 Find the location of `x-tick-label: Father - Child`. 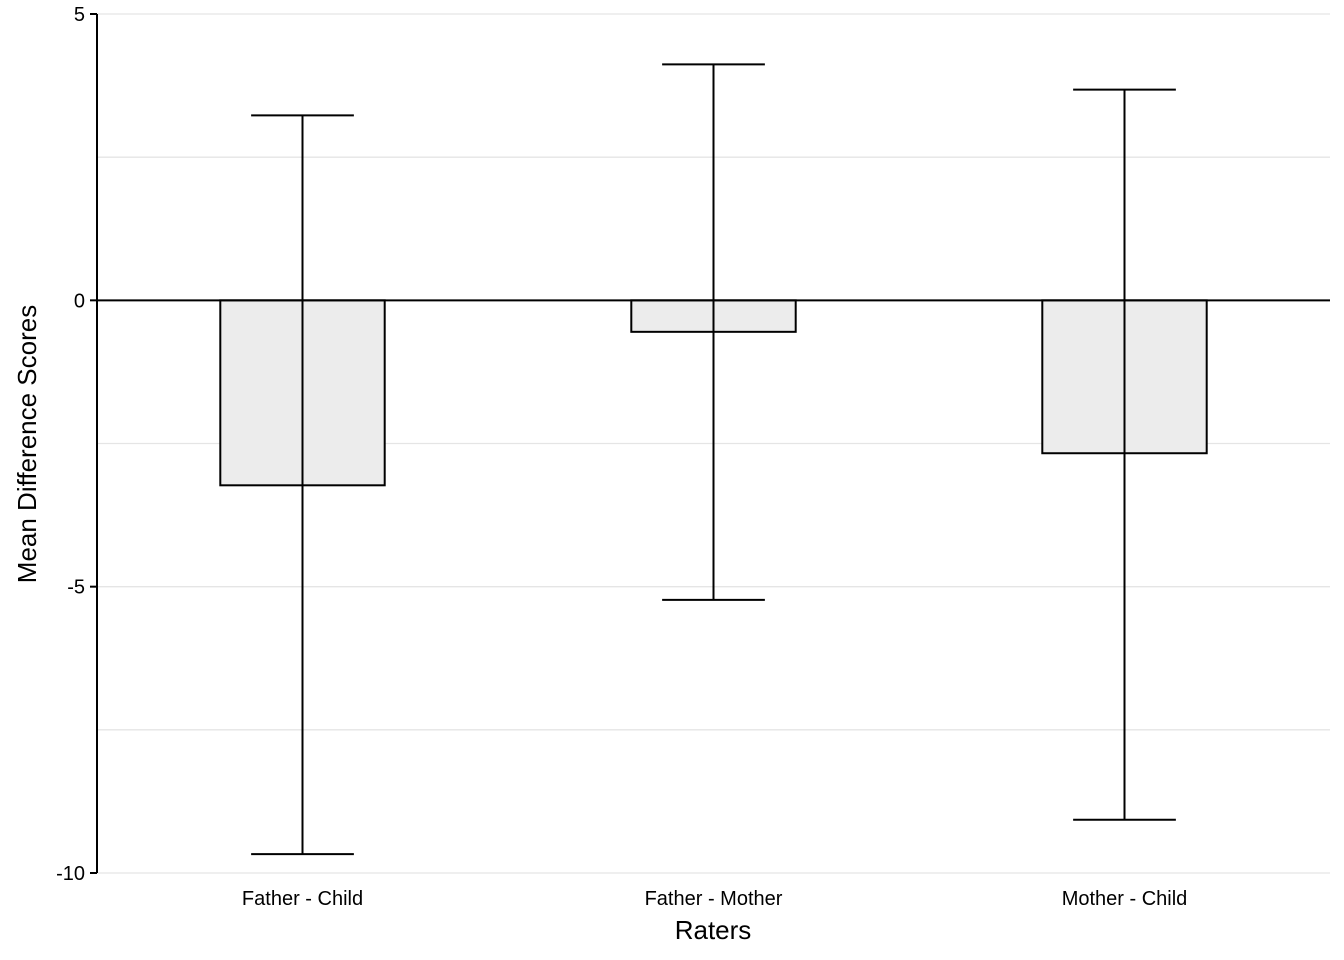

x-tick-label: Father - Child is located at coordinates (302, 899).